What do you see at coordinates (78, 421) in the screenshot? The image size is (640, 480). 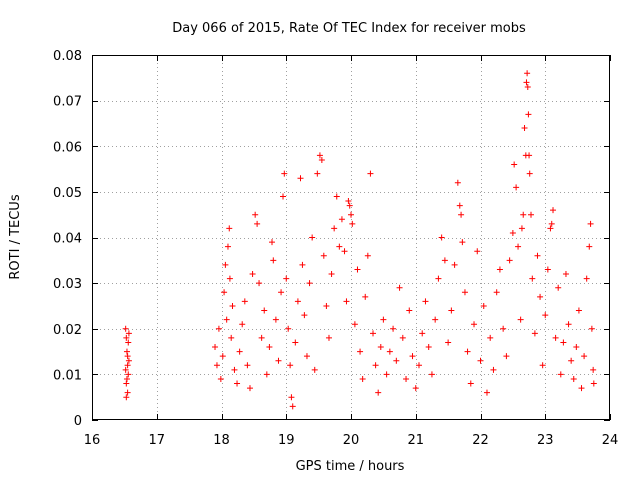 I see `y-tick-label: 0` at bounding box center [78, 421].